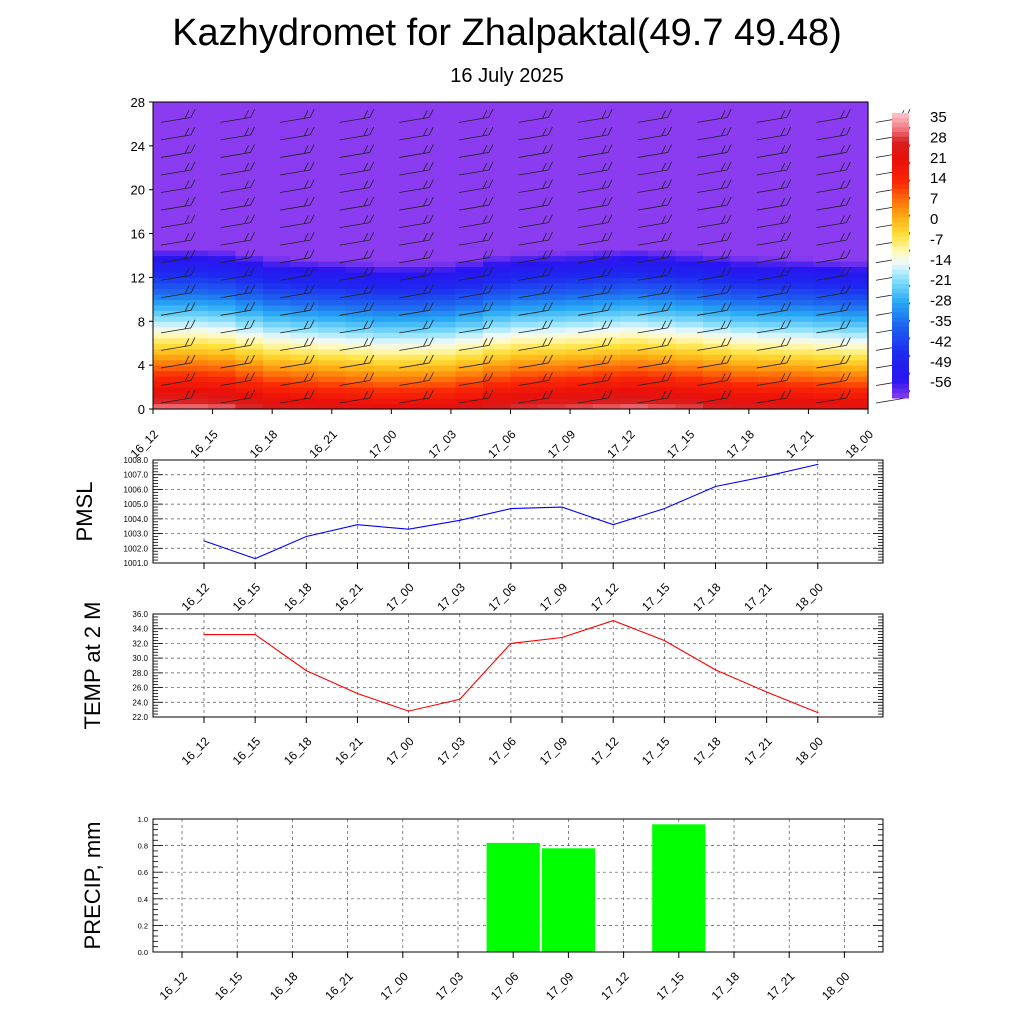 This screenshot has height=1024, width=1024. I want to click on x-tick-label: 17_21, so click(758, 597).